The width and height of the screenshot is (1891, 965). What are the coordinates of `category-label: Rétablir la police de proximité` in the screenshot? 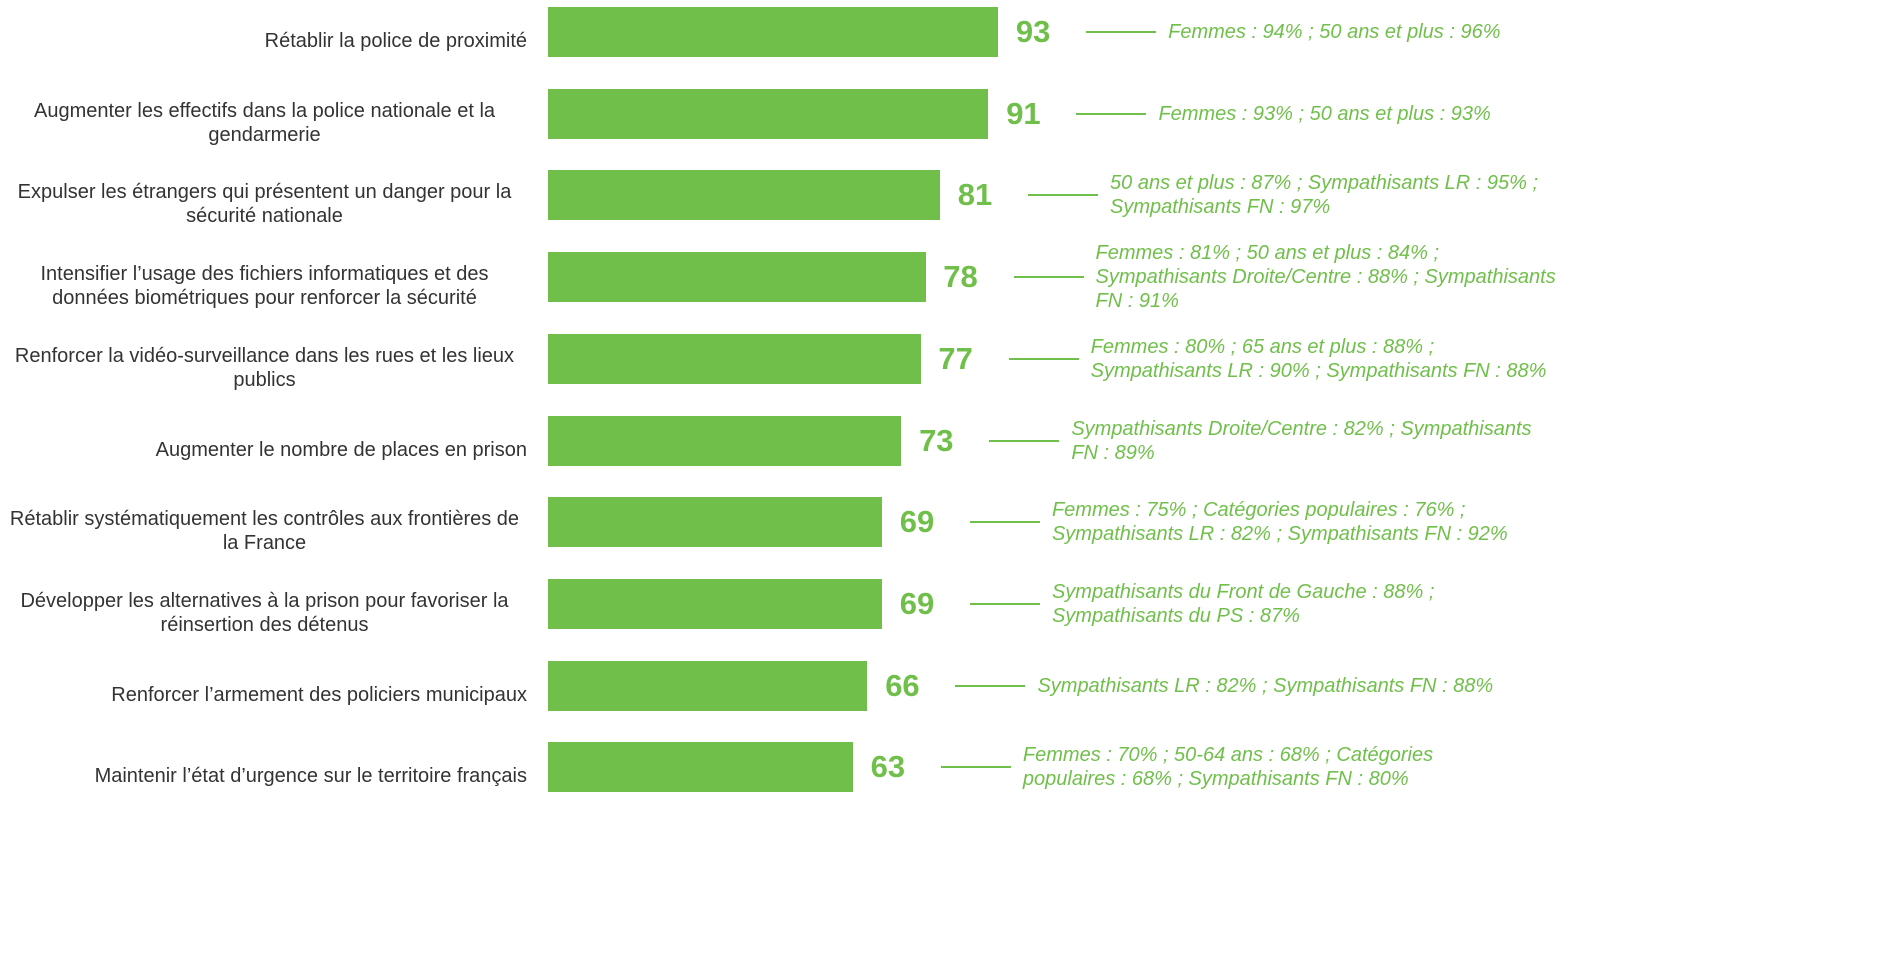 It's located at (395, 41).